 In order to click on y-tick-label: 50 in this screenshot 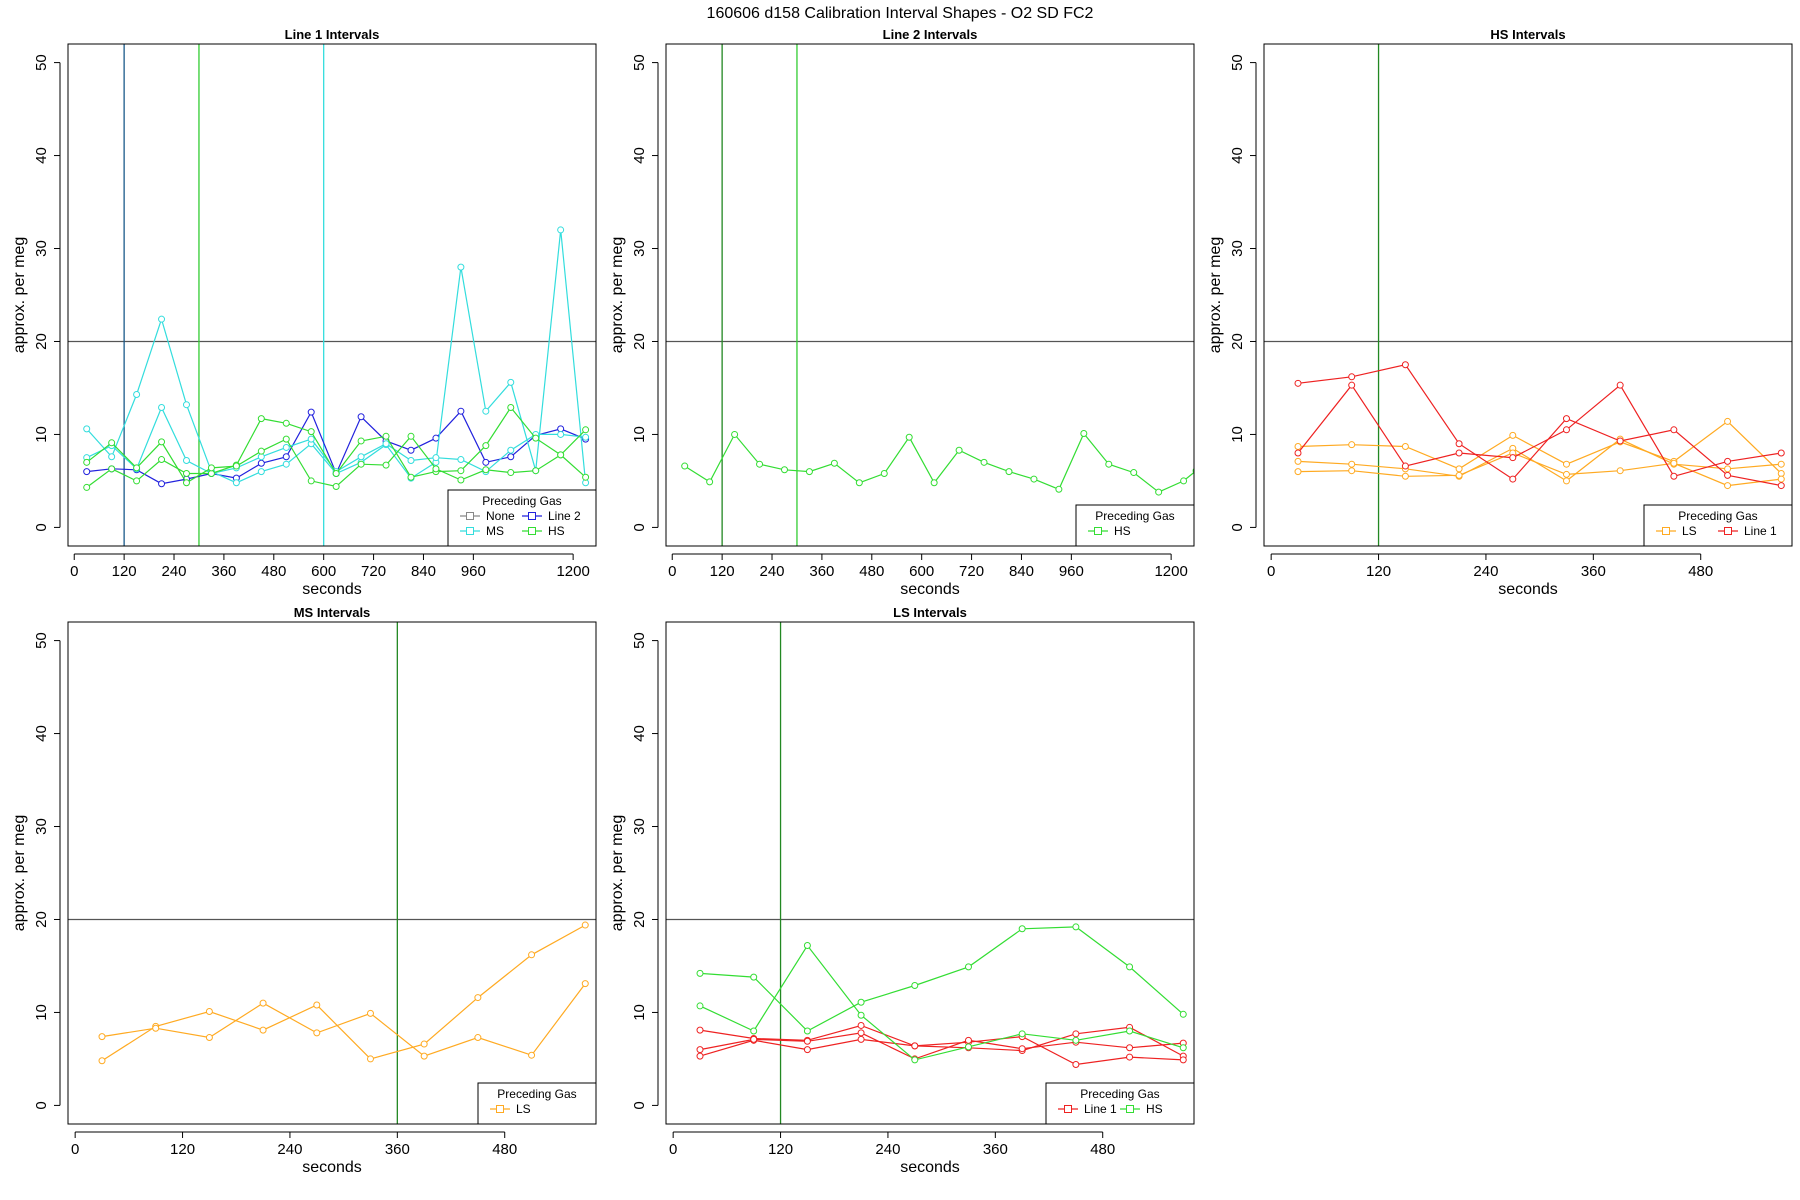, I will do `click(639, 640)`.